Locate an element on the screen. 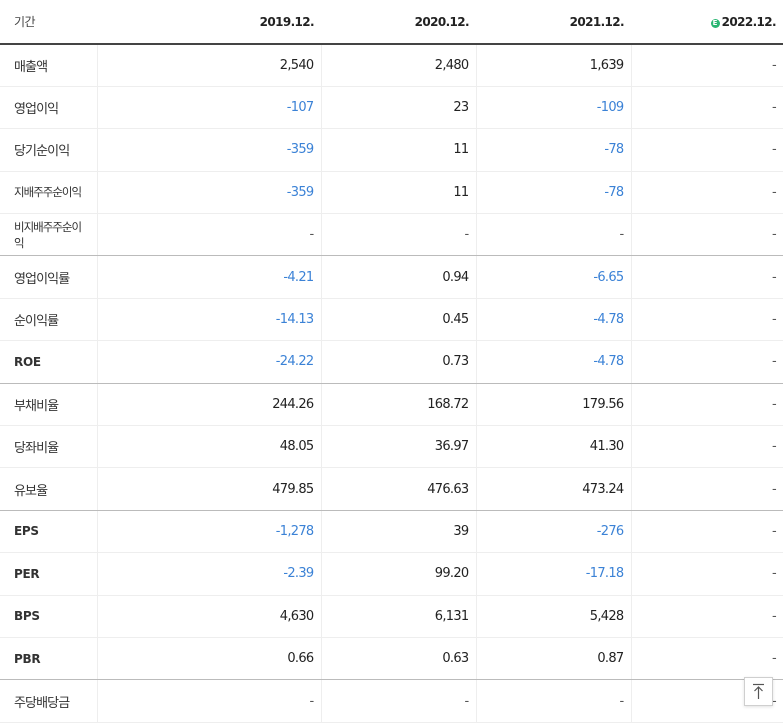 The height and width of the screenshot is (723, 783). table-row: 영업이익 -107 23 -109- is located at coordinates (391, 108).